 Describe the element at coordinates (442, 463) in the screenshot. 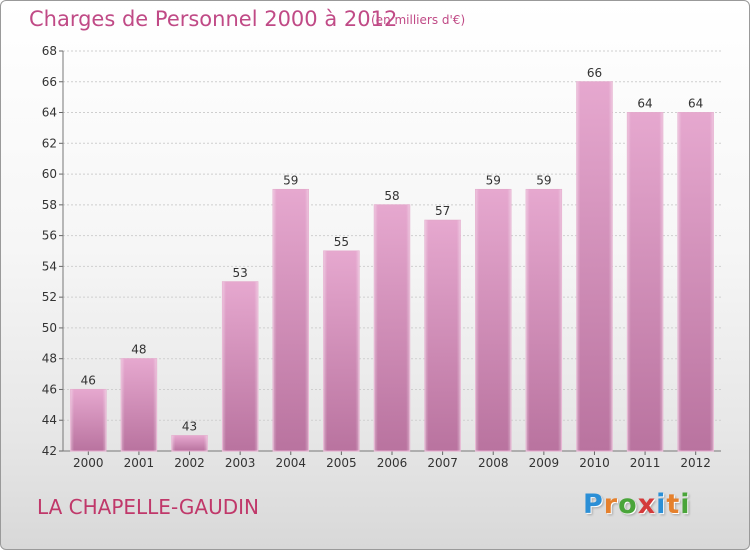

I see `x-tick-label: 2007` at that location.